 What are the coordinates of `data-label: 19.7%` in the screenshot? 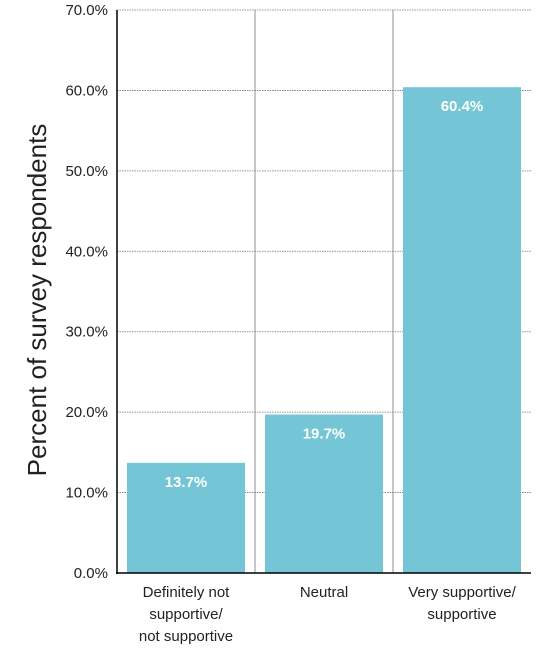 It's located at (324, 434).